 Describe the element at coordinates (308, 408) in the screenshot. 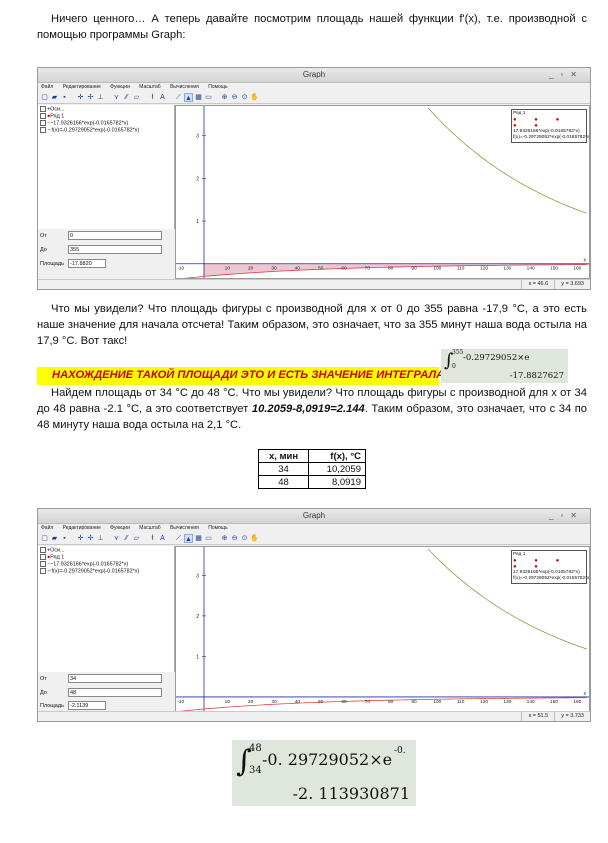

I see `difference-value: 10.2059-8,0919=2.144` at that location.